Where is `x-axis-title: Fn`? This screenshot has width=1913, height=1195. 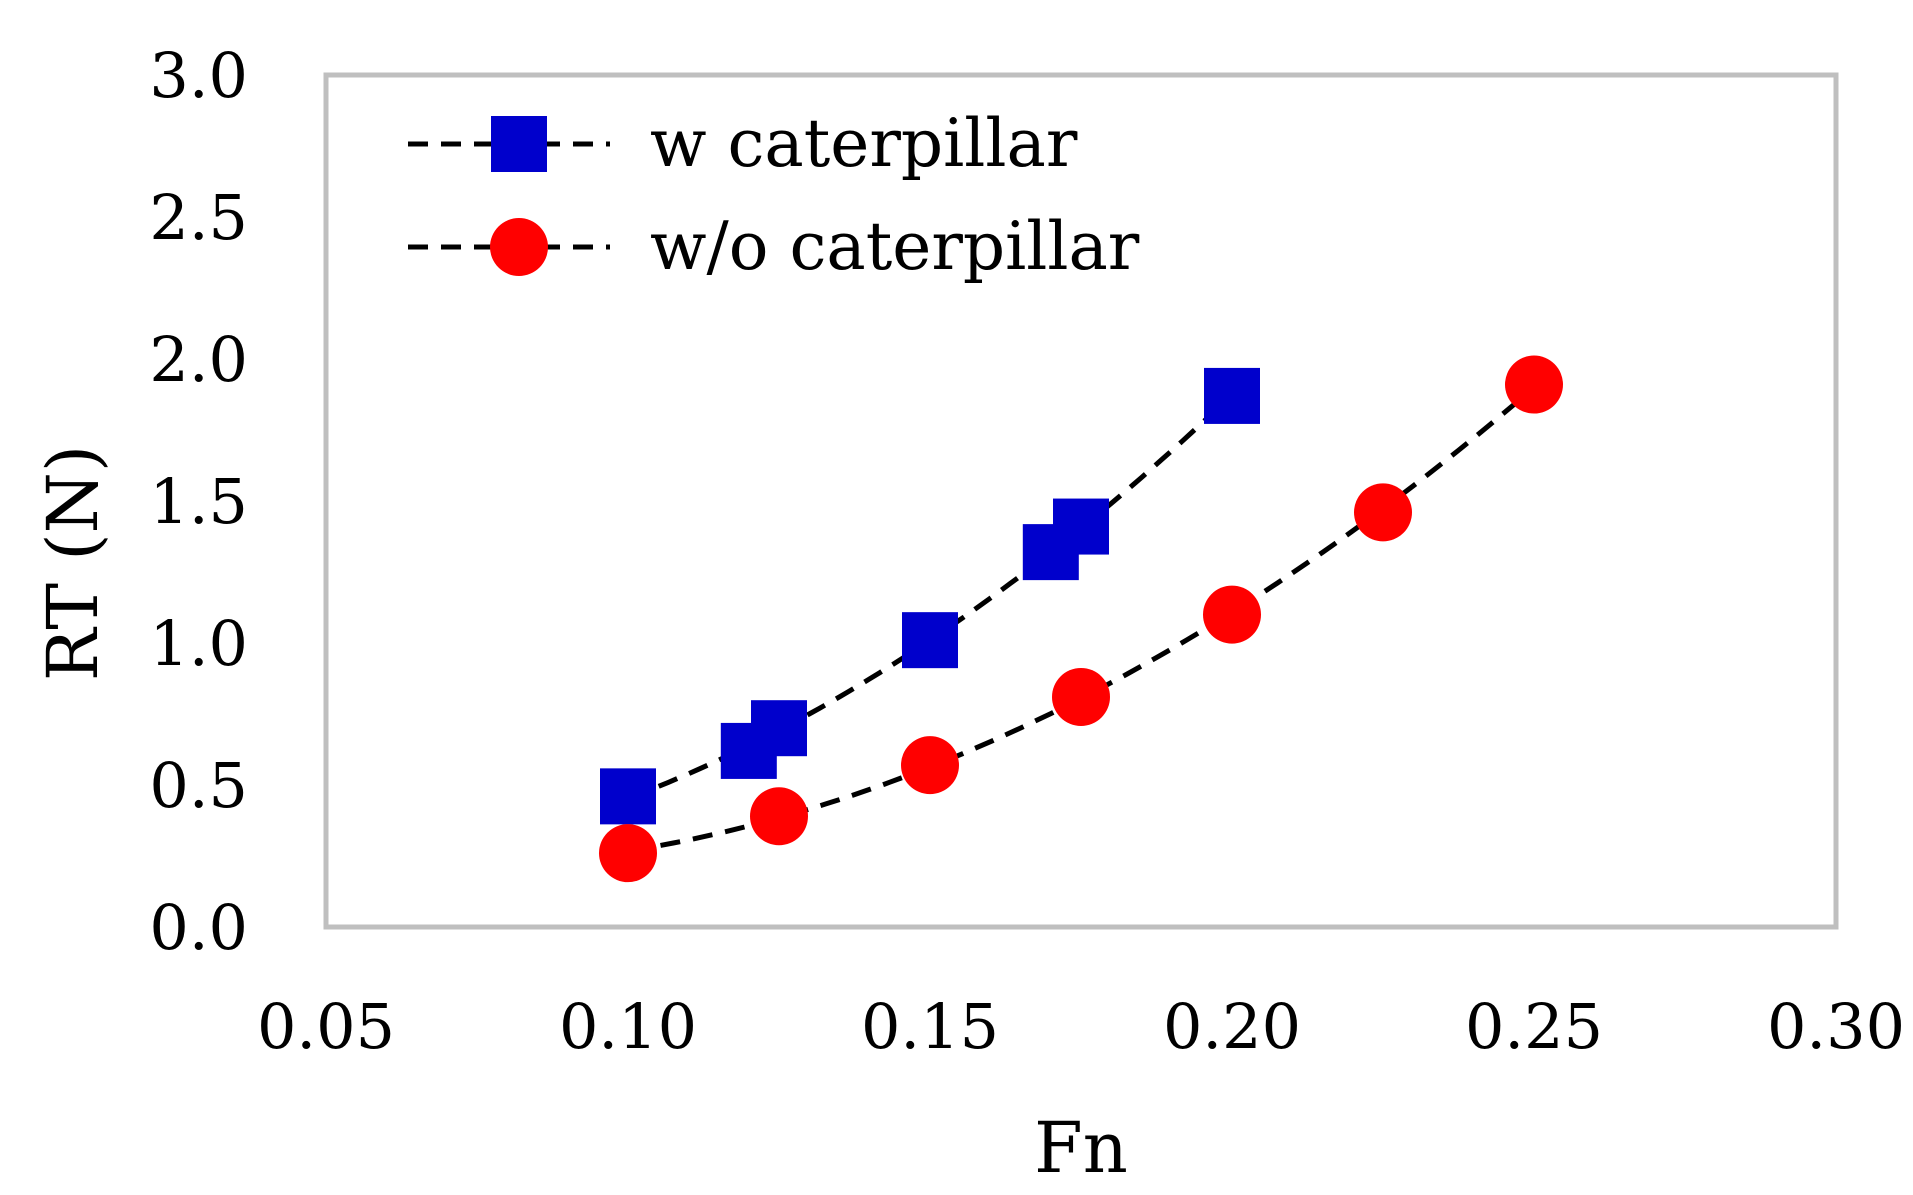
x-axis-title: Fn is located at coordinates (1081, 1148).